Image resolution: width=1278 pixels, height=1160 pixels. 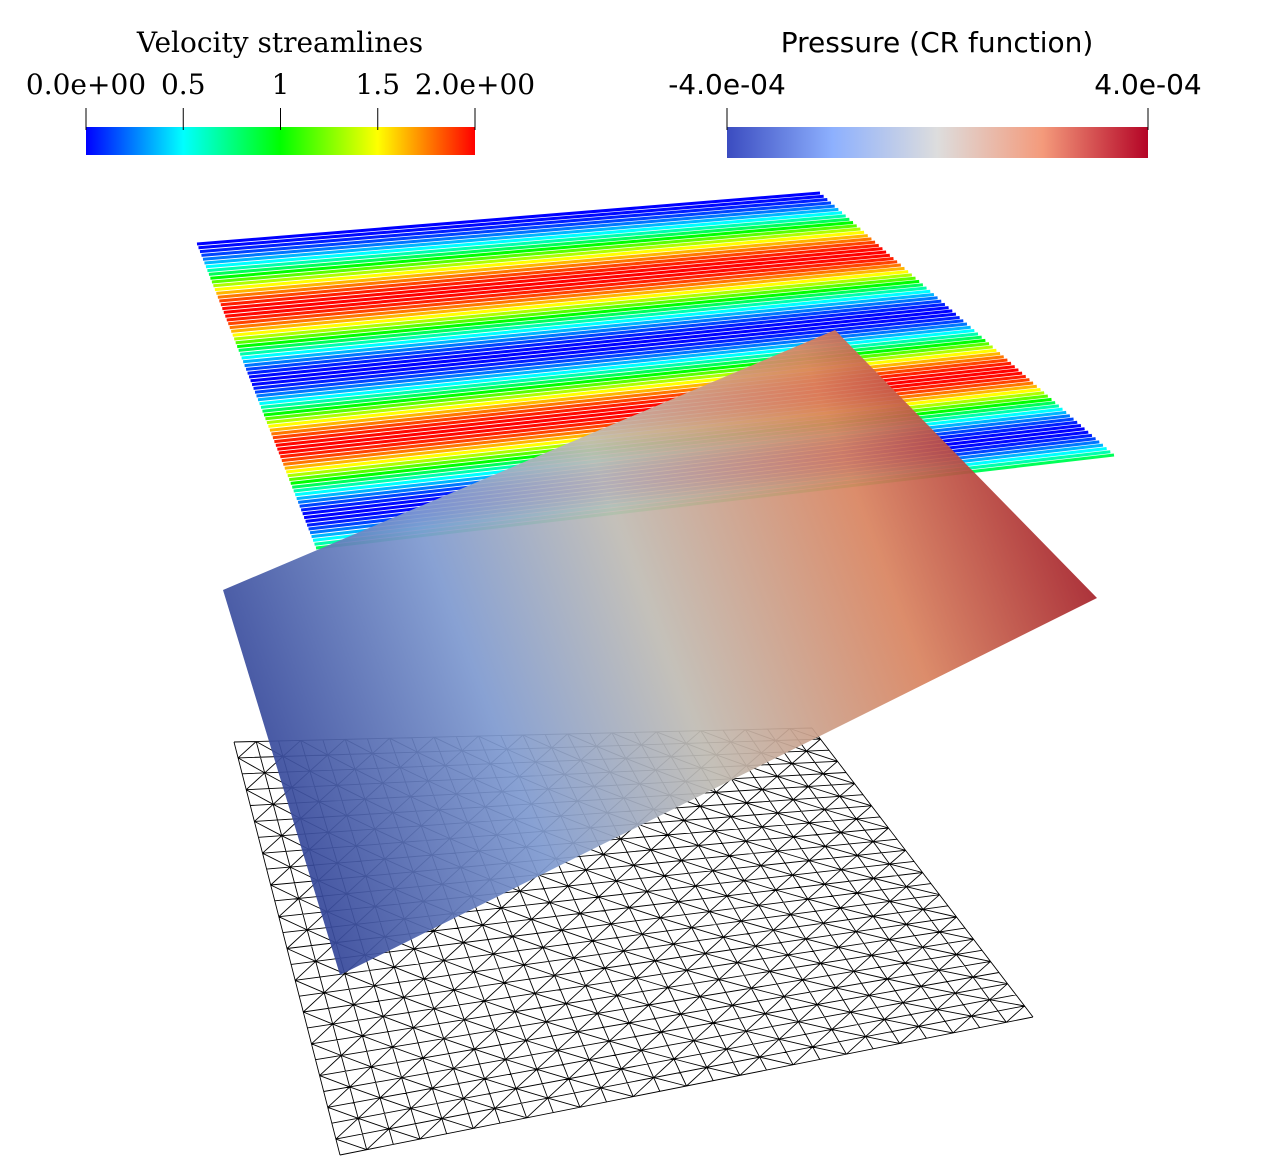 What do you see at coordinates (937, 42) in the screenshot?
I see `colorbar-title: Pressure (CR function)` at bounding box center [937, 42].